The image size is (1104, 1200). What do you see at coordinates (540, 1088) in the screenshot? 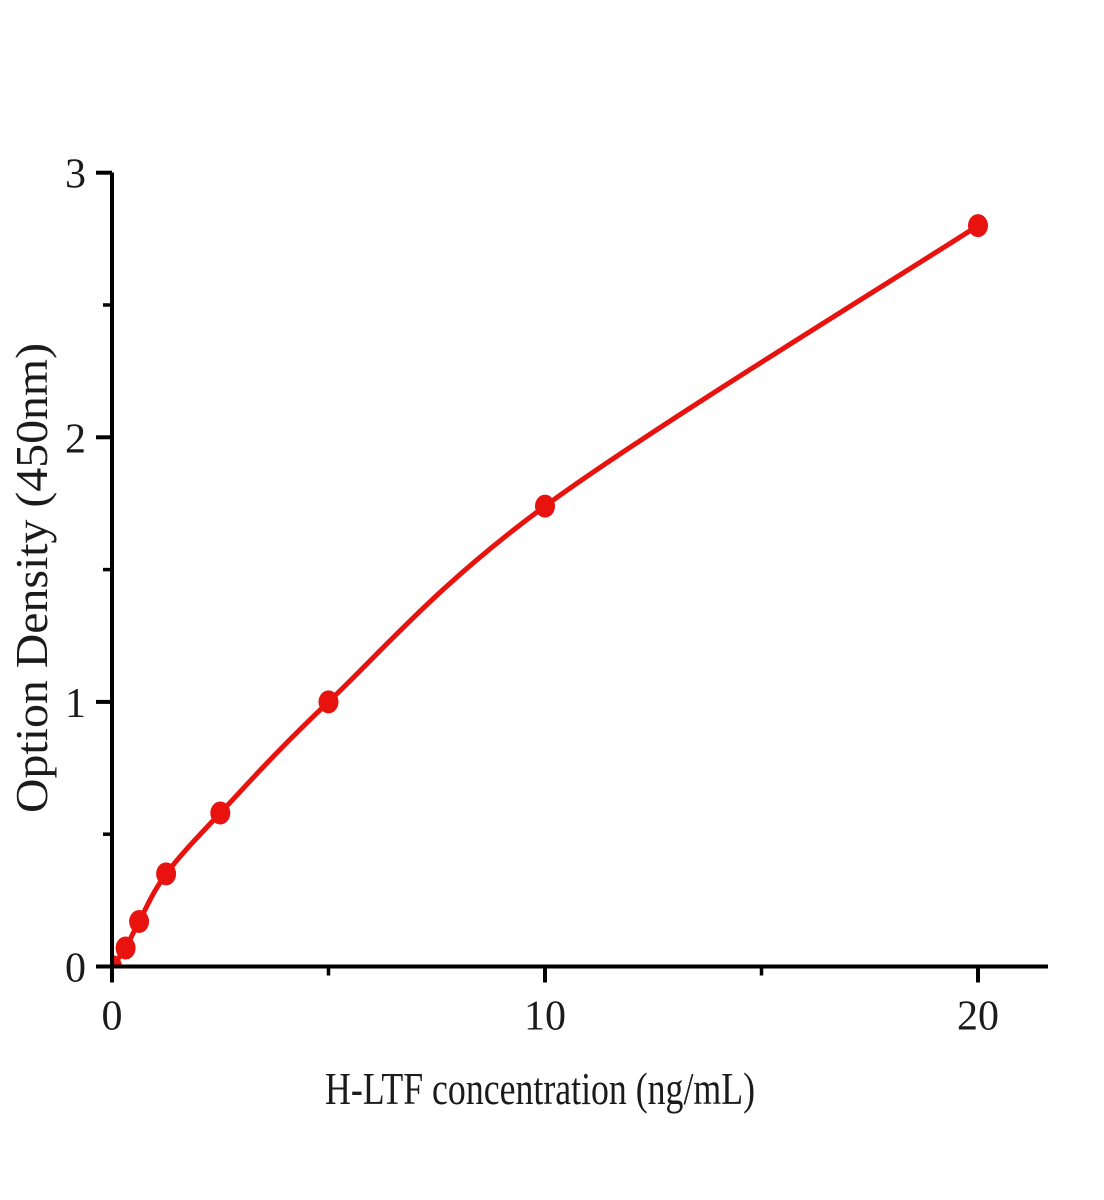
I see `x-axis-title: H-LTF concentration (ng/mL)` at bounding box center [540, 1088].